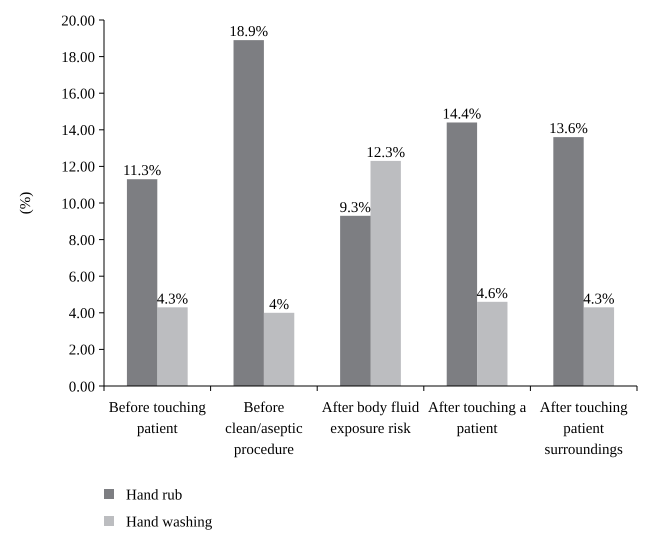 The width and height of the screenshot is (647, 552). What do you see at coordinates (568, 129) in the screenshot?
I see `data-label: 13.6%` at bounding box center [568, 129].